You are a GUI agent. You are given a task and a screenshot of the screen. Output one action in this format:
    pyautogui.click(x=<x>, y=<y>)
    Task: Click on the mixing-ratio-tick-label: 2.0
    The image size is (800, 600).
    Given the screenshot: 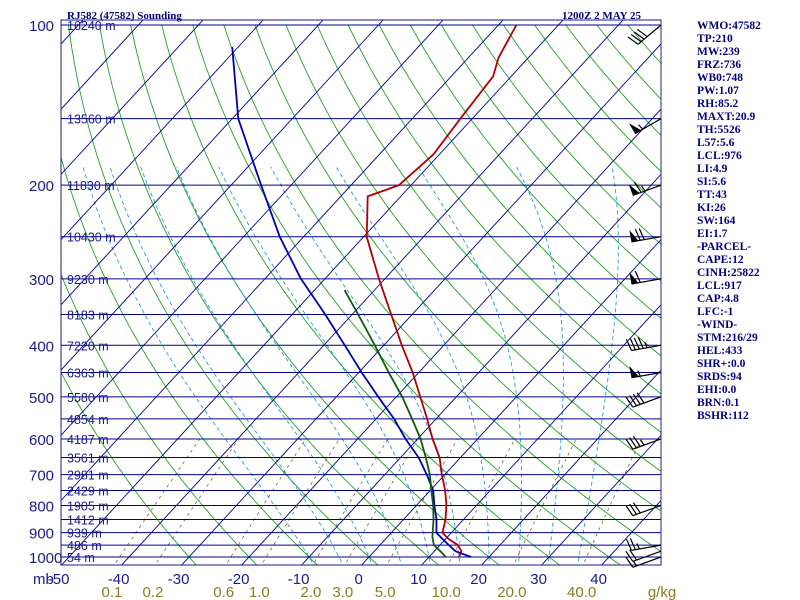 What is the action you would take?
    pyautogui.click(x=310, y=592)
    